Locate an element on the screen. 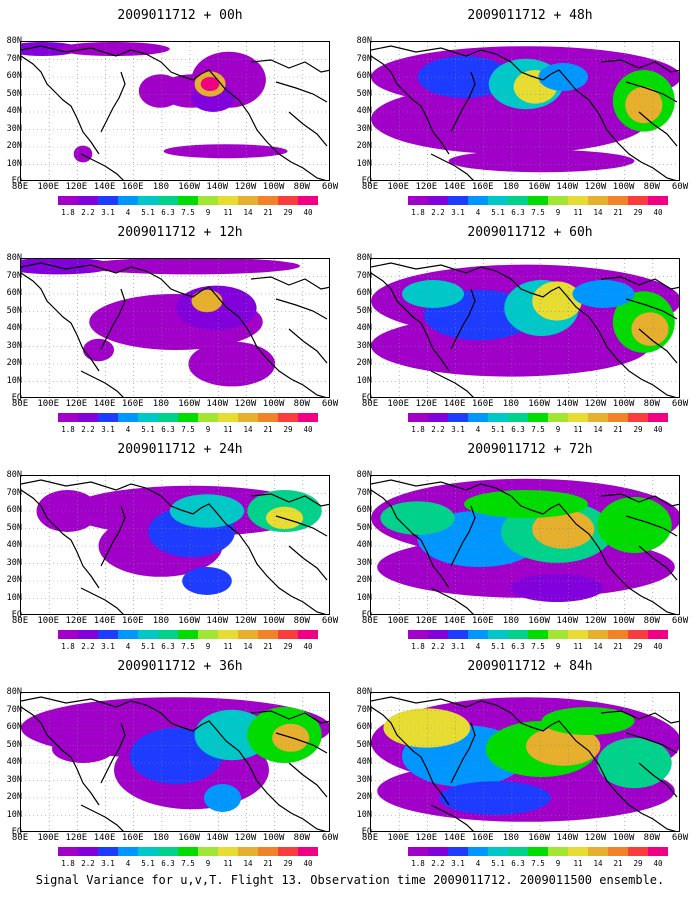 This screenshot has width=700, height=900. colorbar-label: 11 is located at coordinates (578, 429).